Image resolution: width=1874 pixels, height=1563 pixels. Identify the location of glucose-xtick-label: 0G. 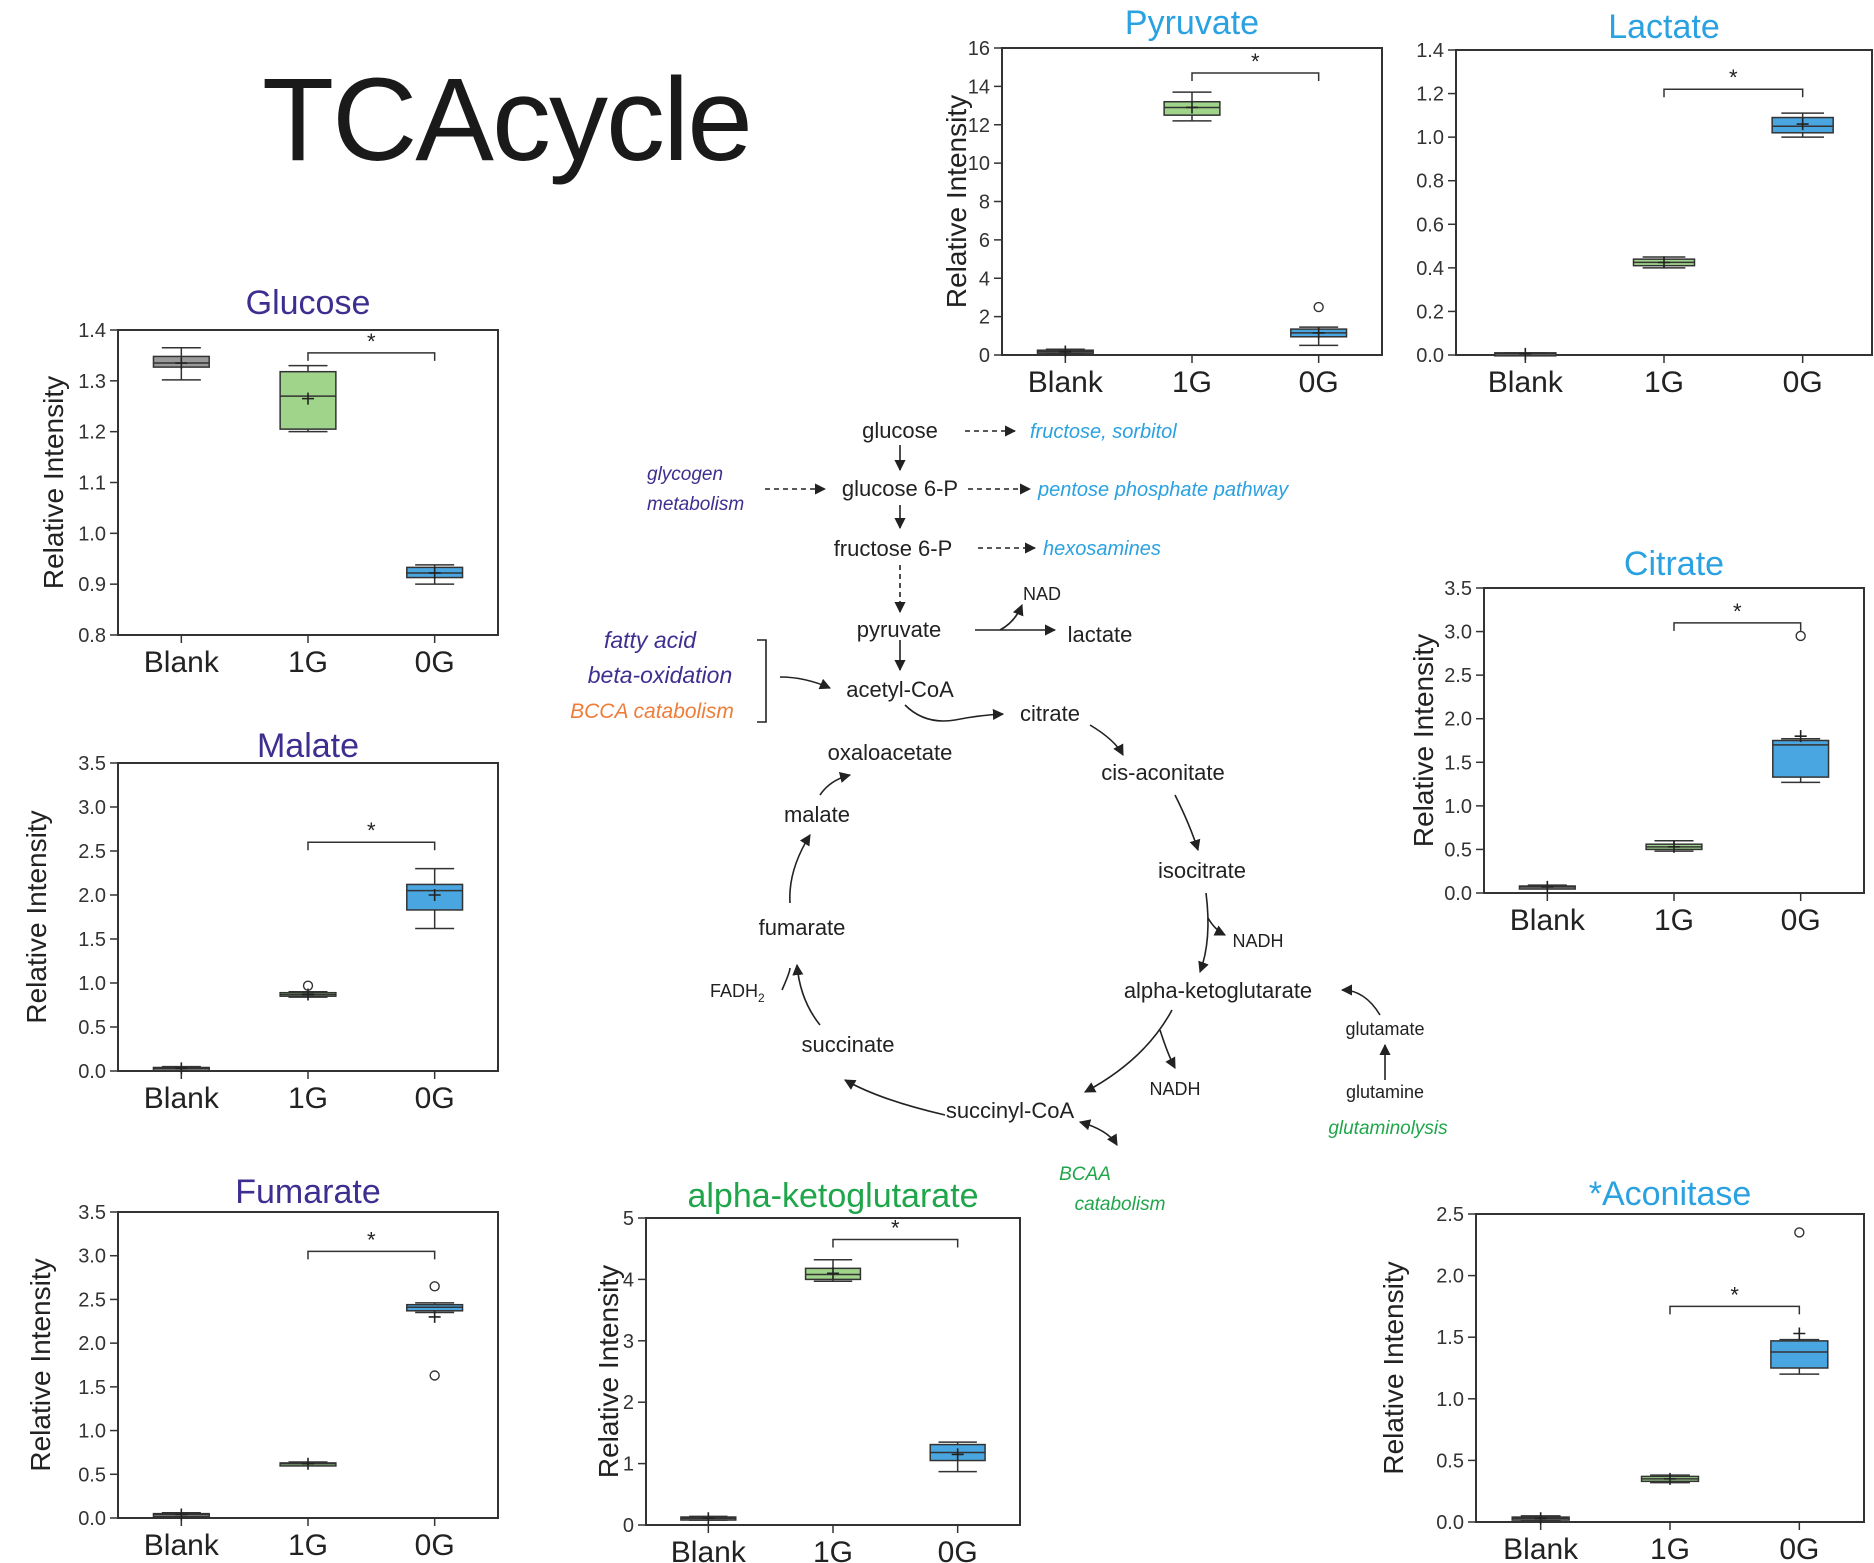
(435, 662).